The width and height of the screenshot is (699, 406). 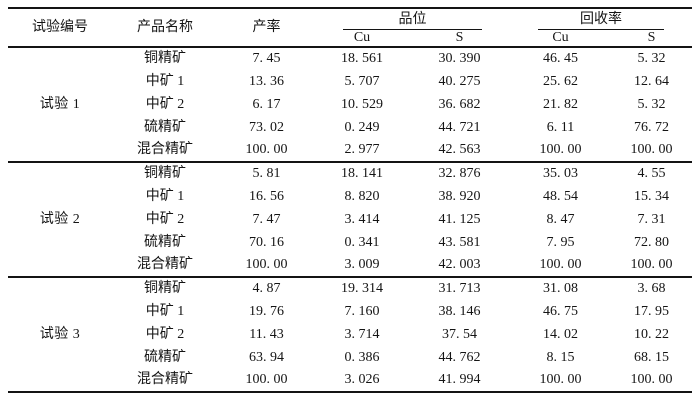 I want to click on cell-yield: 16. 56, so click(x=266, y=196).